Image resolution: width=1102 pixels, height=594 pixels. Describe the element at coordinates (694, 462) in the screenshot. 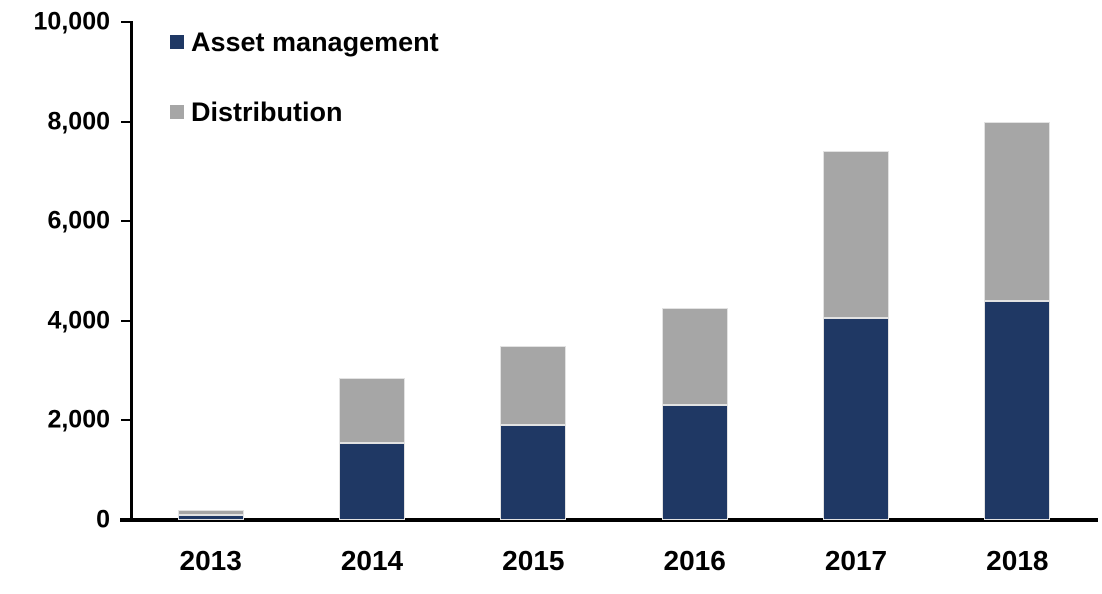

I see `bar-segment-asset-management-2016` at that location.